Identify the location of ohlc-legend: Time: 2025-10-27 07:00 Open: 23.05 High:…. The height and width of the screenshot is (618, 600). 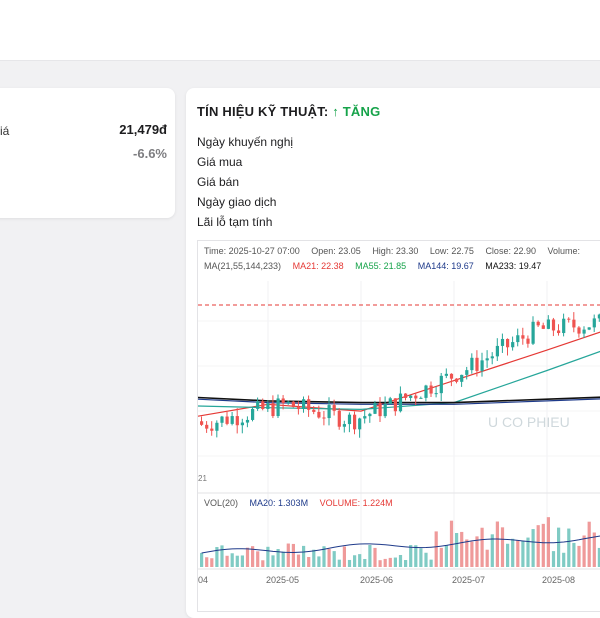
(396, 251).